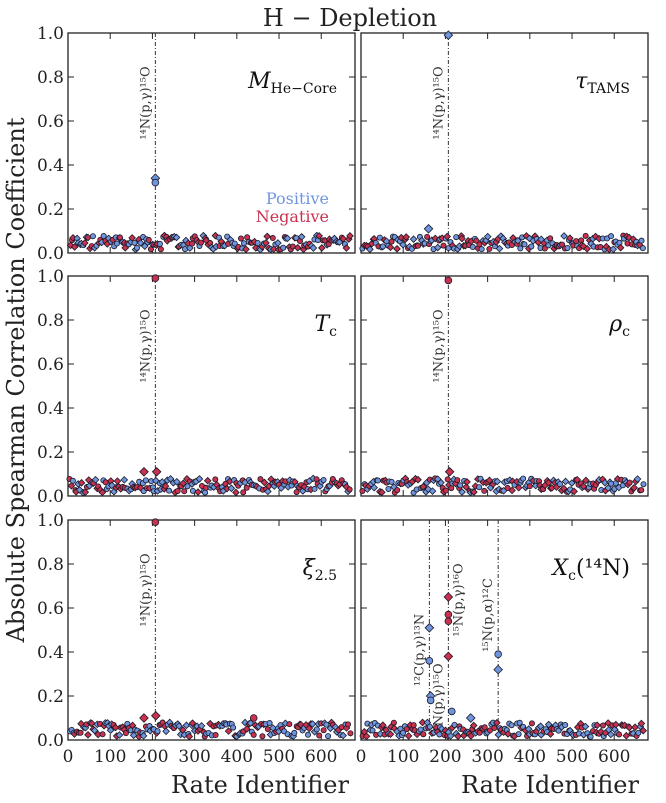 The height and width of the screenshot is (803, 666). What do you see at coordinates (504, 142) in the screenshot?
I see `panel-top-right: ¹⁴N(p,γ)¹⁵O τTAMS` at bounding box center [504, 142].